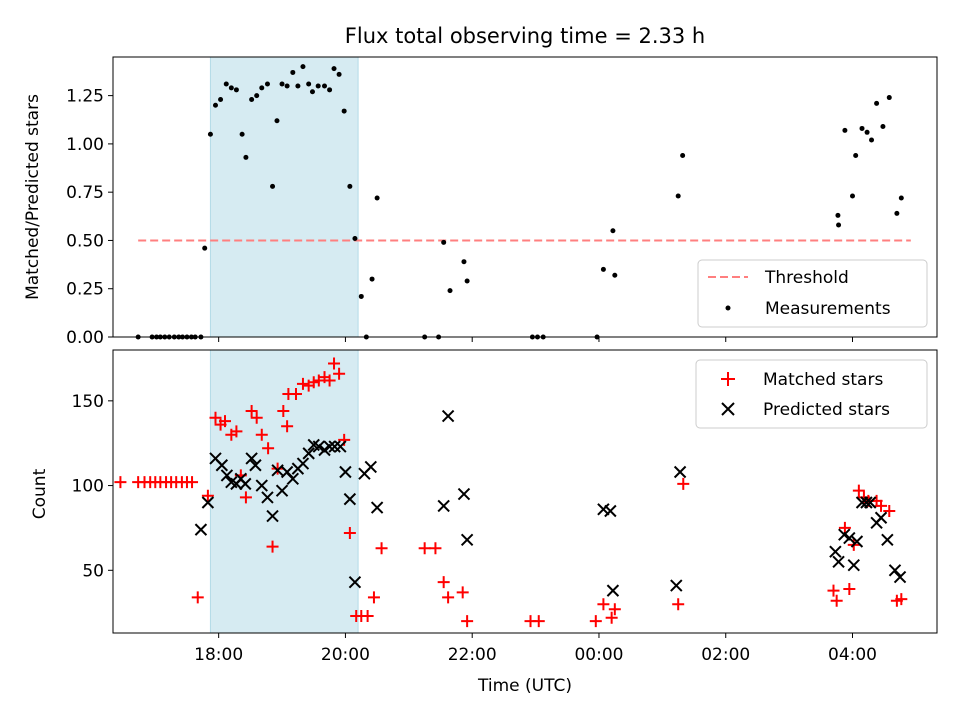 The image size is (960, 720). Describe the element at coordinates (472, 655) in the screenshot. I see `bottom-x-tick-label: 22:00` at that location.